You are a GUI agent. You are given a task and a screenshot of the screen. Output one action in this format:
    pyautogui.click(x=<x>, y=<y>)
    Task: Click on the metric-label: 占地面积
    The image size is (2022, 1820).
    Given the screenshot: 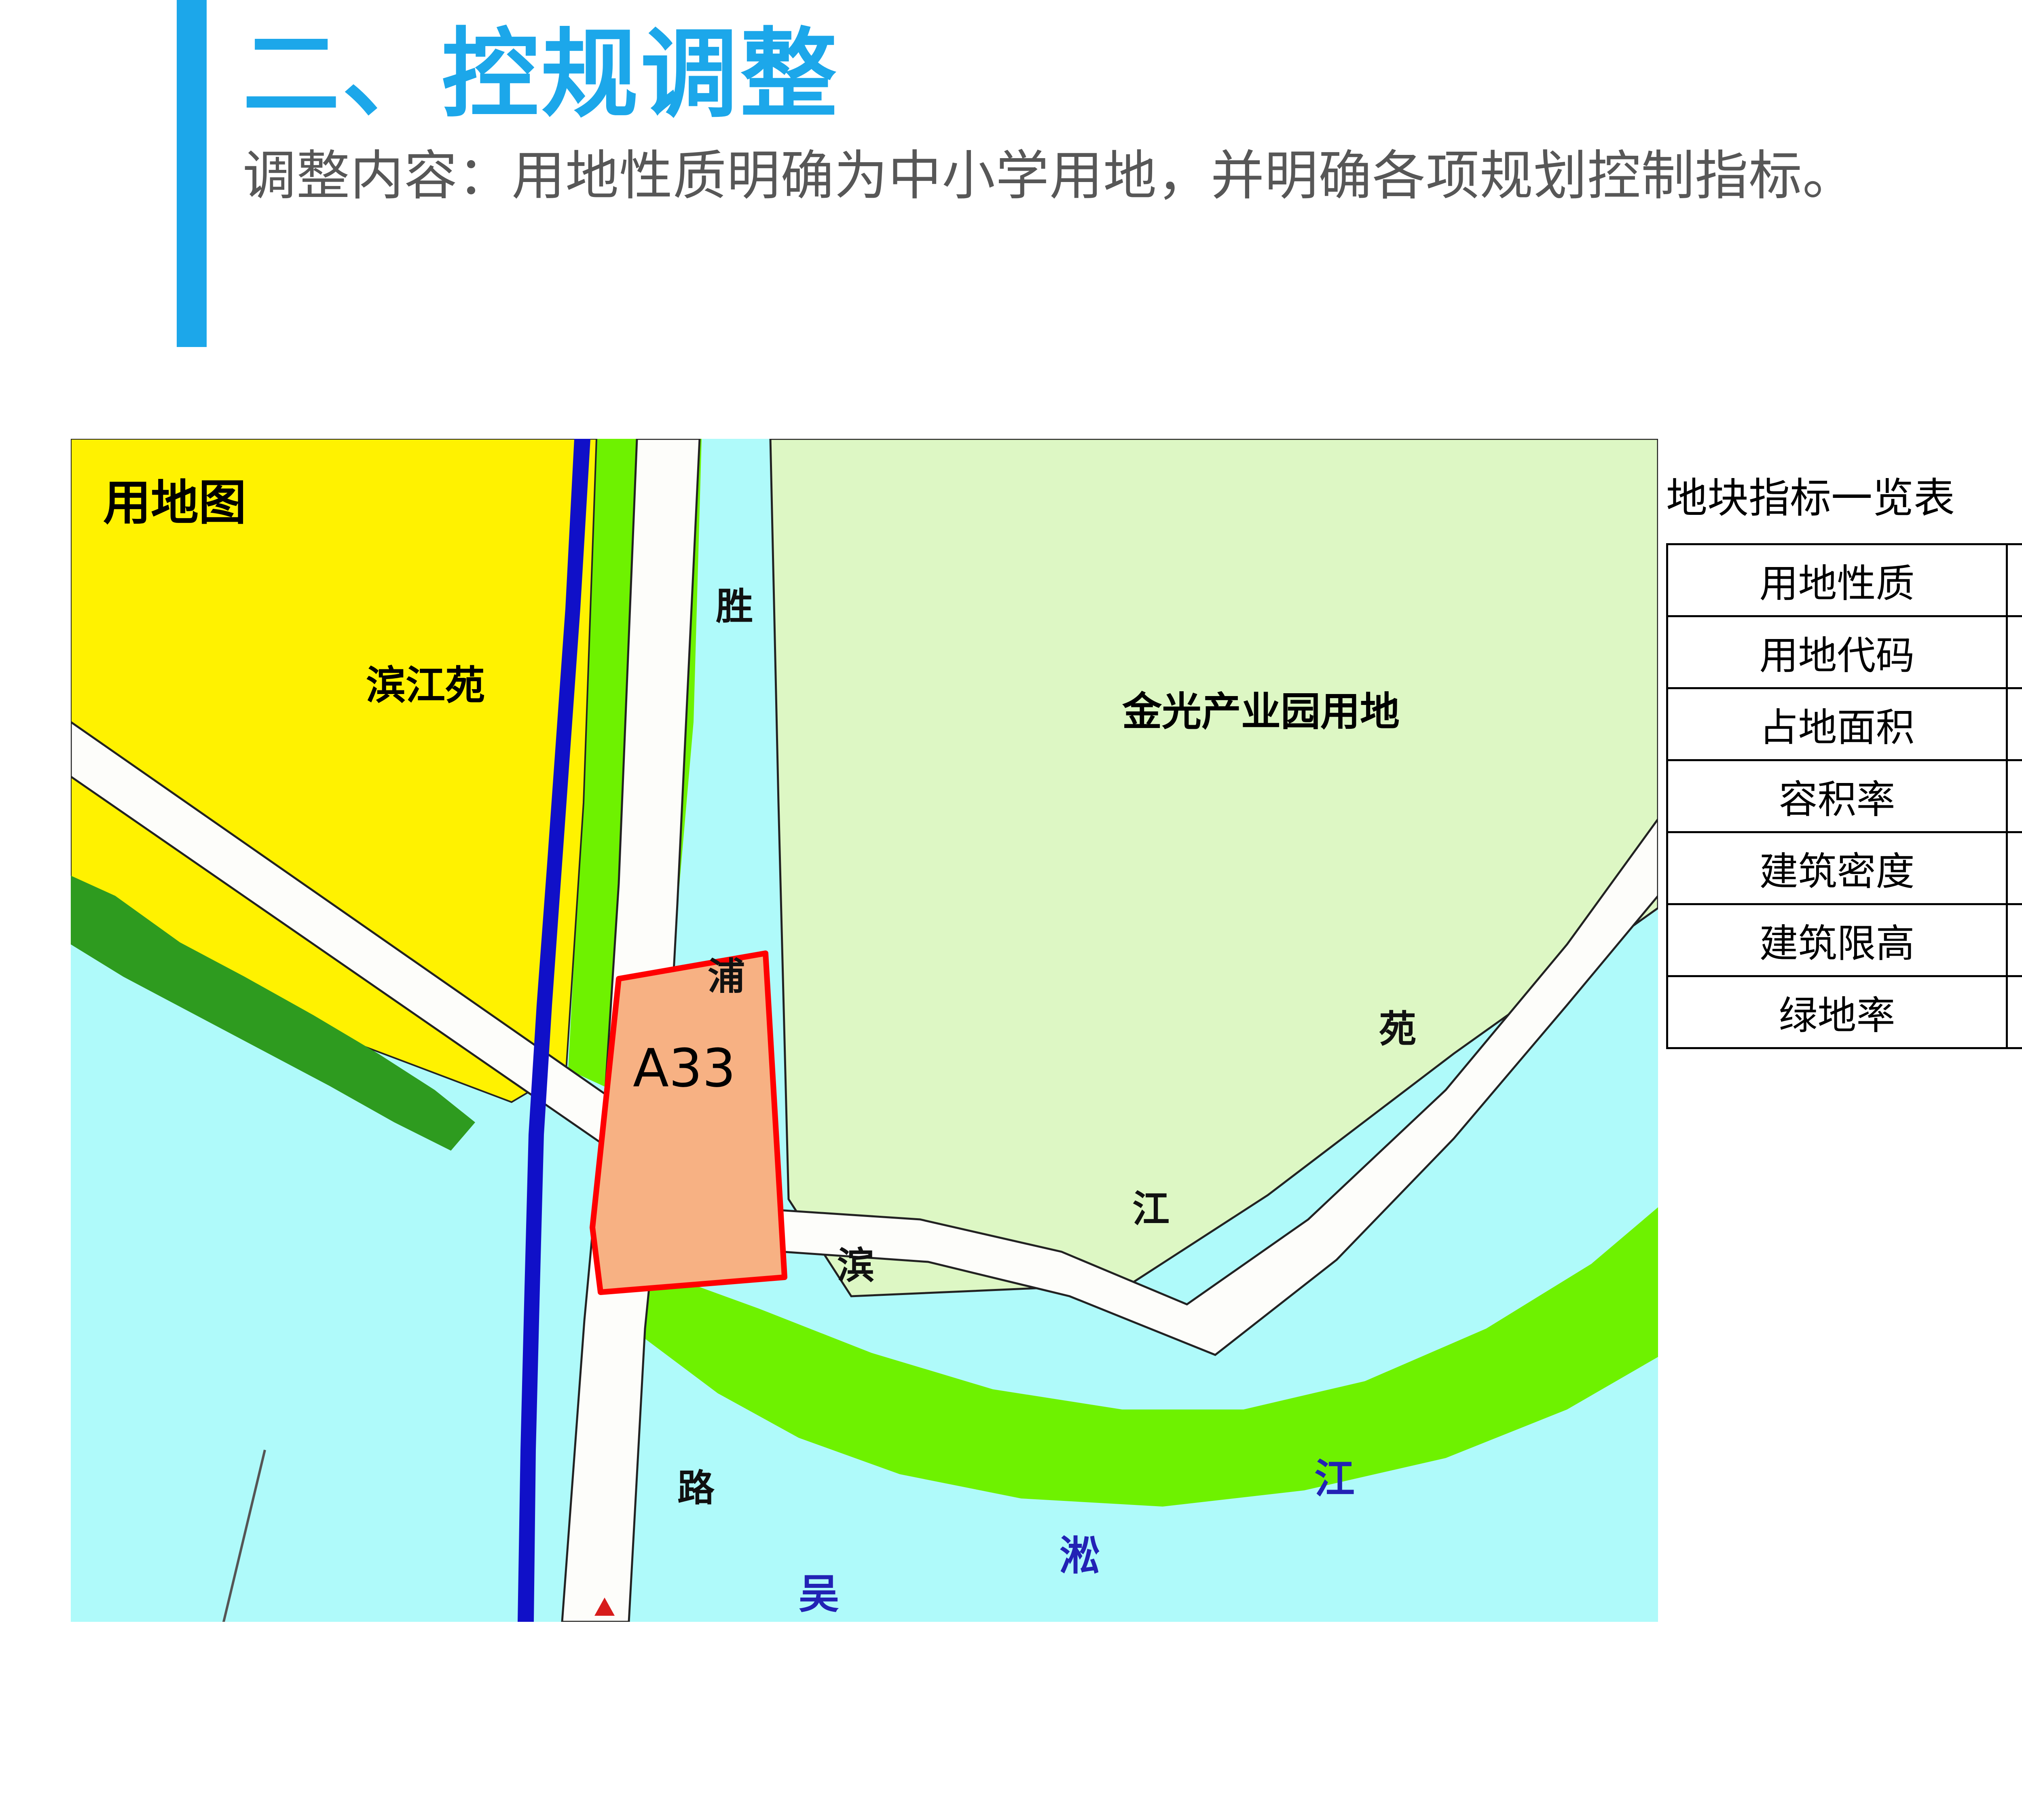 What is the action you would take?
    pyautogui.click(x=1837, y=724)
    